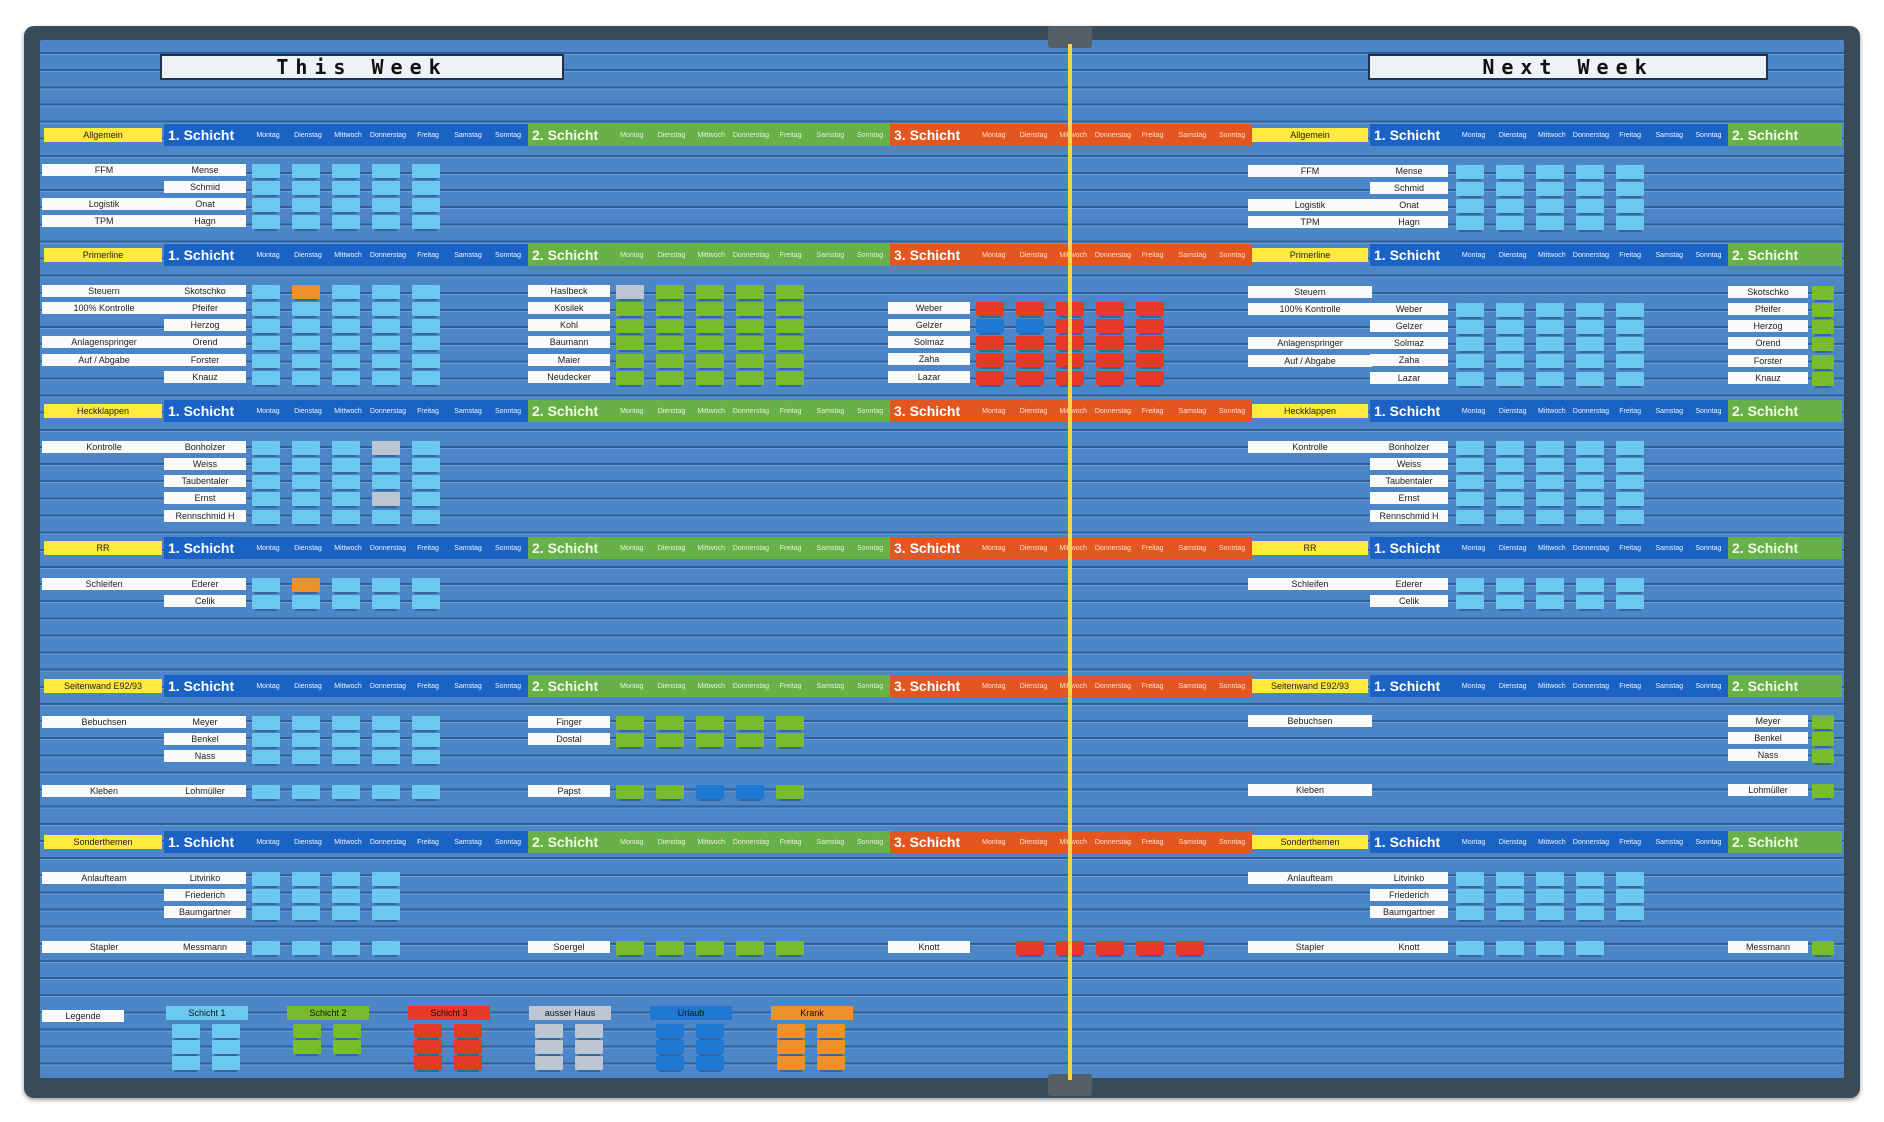  Describe the element at coordinates (1409, 584) in the screenshot. I see `next-rr-s1-0: Ederer` at that location.